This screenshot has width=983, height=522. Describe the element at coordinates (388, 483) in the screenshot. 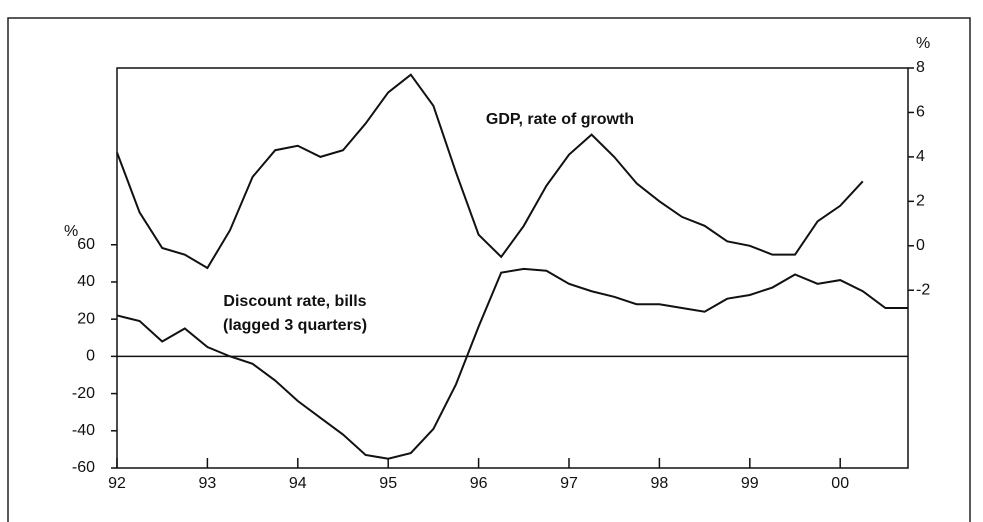

I see `x-tick-label: 95` at that location.